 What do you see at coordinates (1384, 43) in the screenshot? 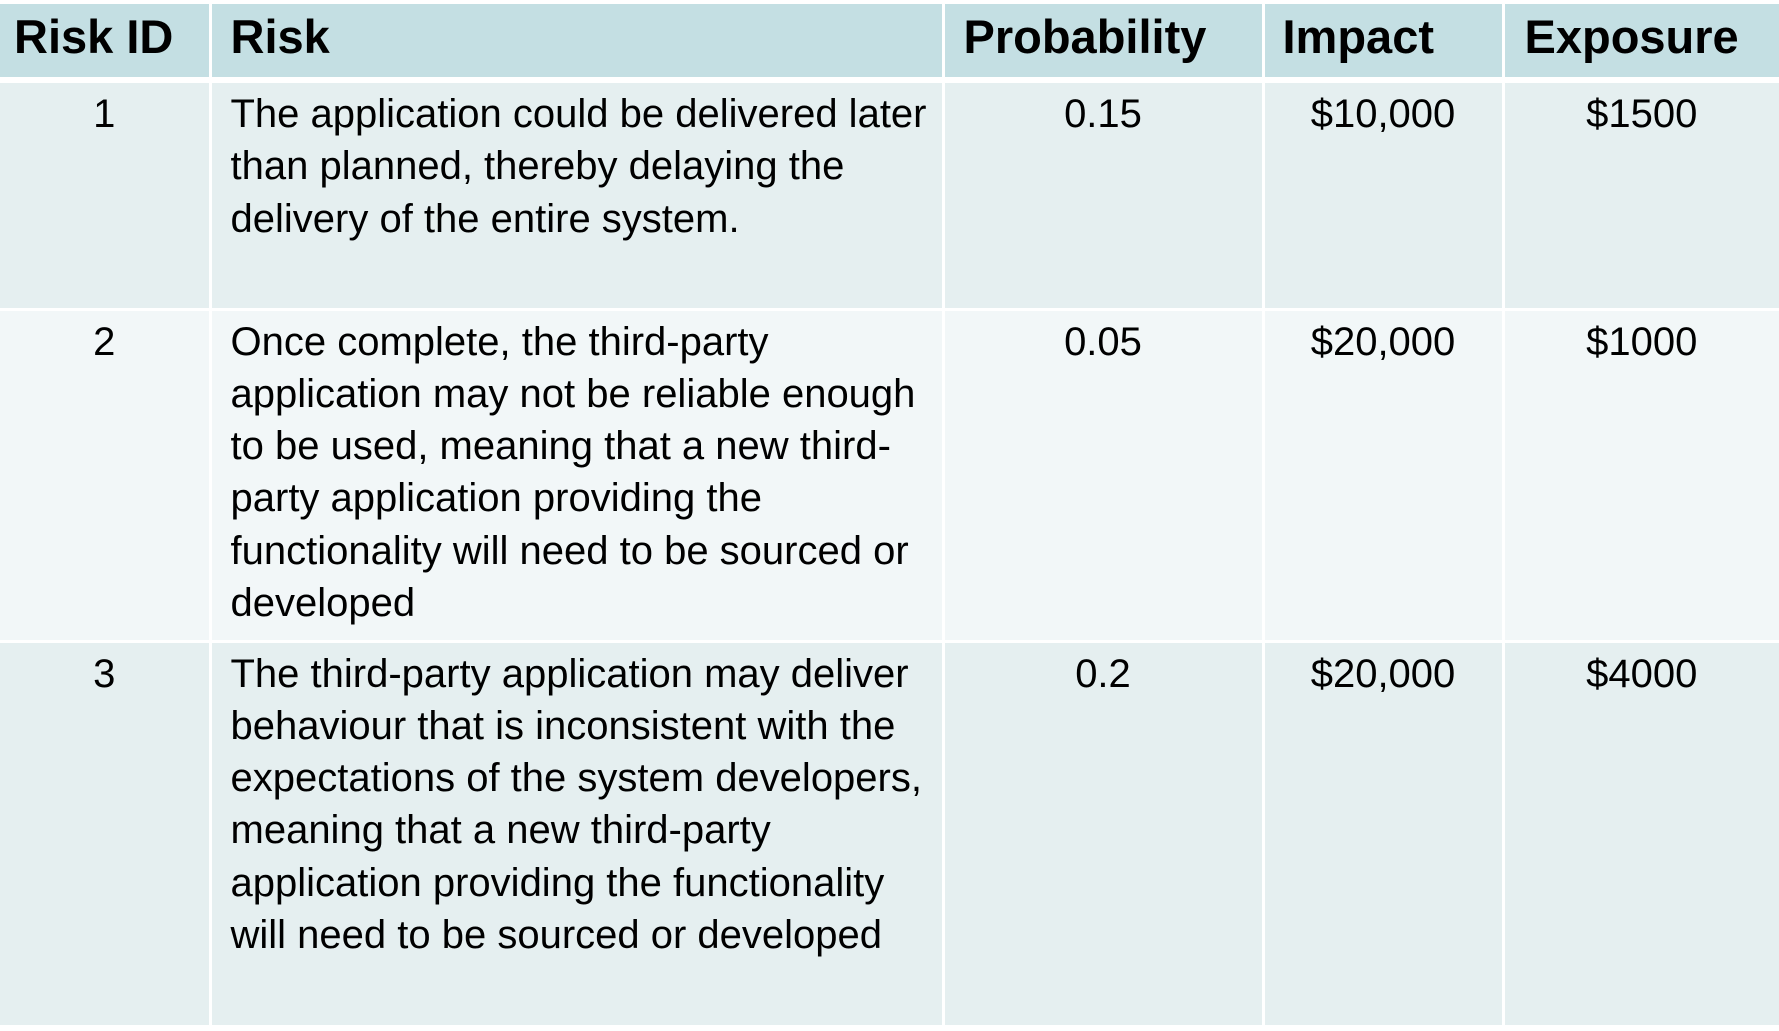
I see `header-impact: Impact` at bounding box center [1384, 43].